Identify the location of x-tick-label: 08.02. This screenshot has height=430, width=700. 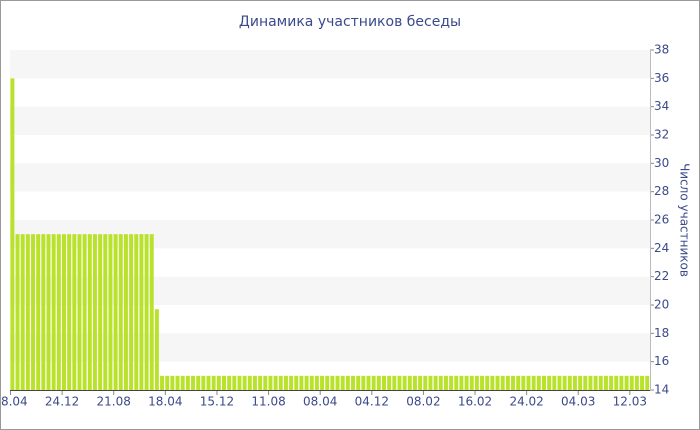
(423, 402).